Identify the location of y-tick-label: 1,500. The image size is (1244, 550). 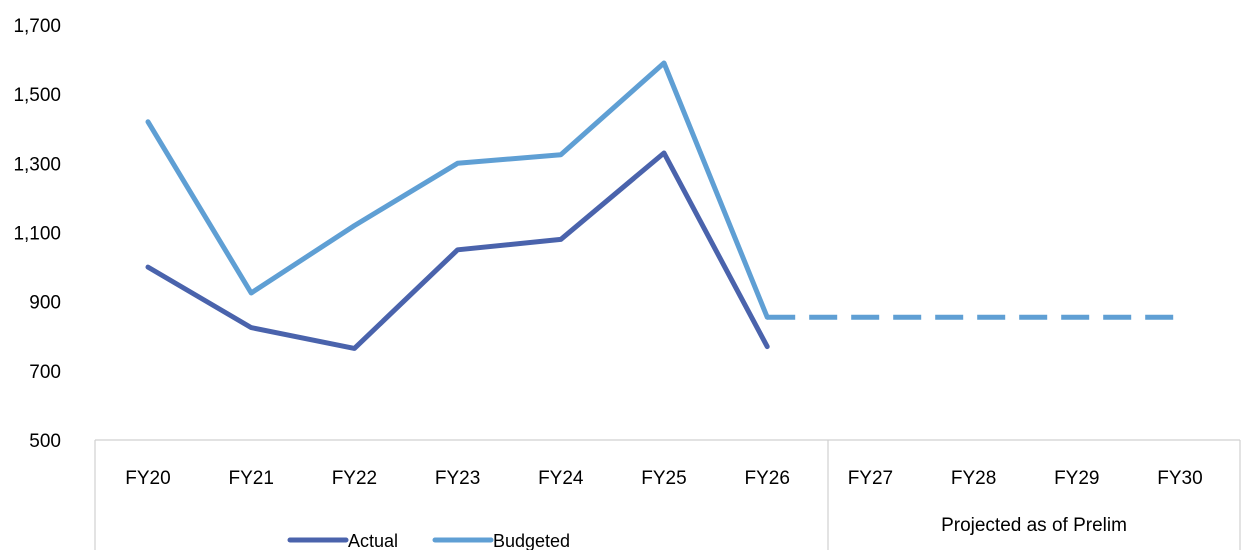
(37, 95).